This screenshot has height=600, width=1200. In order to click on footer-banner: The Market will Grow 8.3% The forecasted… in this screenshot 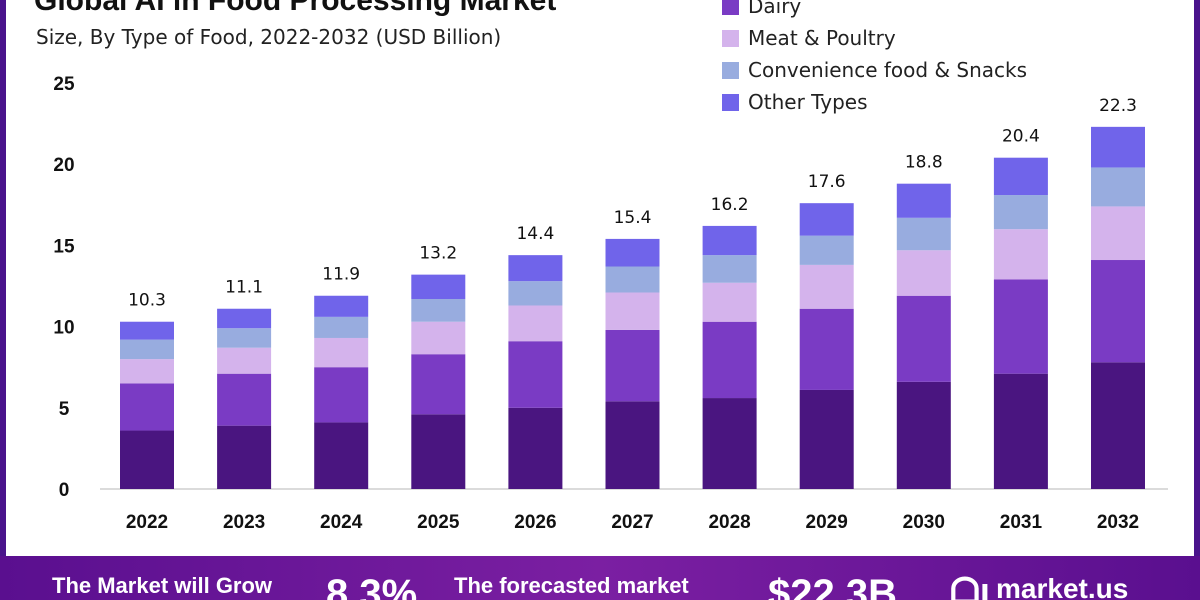, I will do `click(600, 578)`.